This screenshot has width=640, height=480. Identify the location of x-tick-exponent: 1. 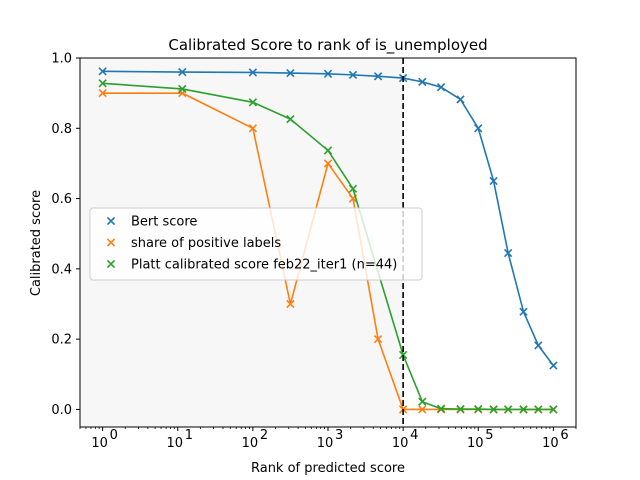
(189, 435).